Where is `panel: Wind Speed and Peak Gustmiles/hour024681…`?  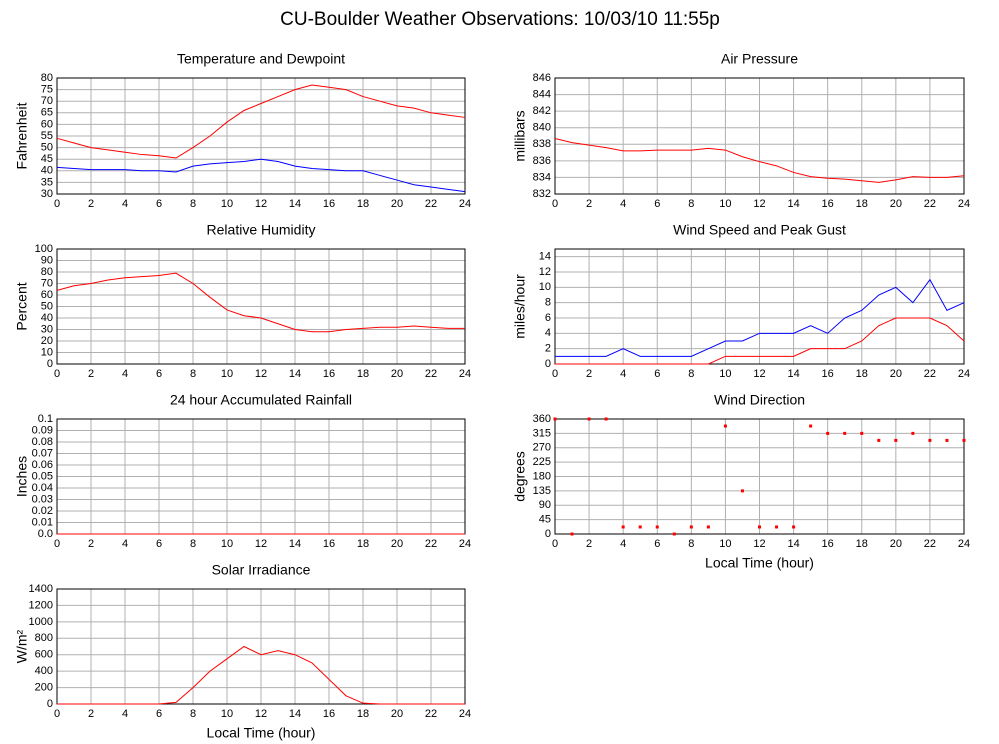
panel: Wind Speed and Peak Gustmiles/hour024681… is located at coordinates (741, 301).